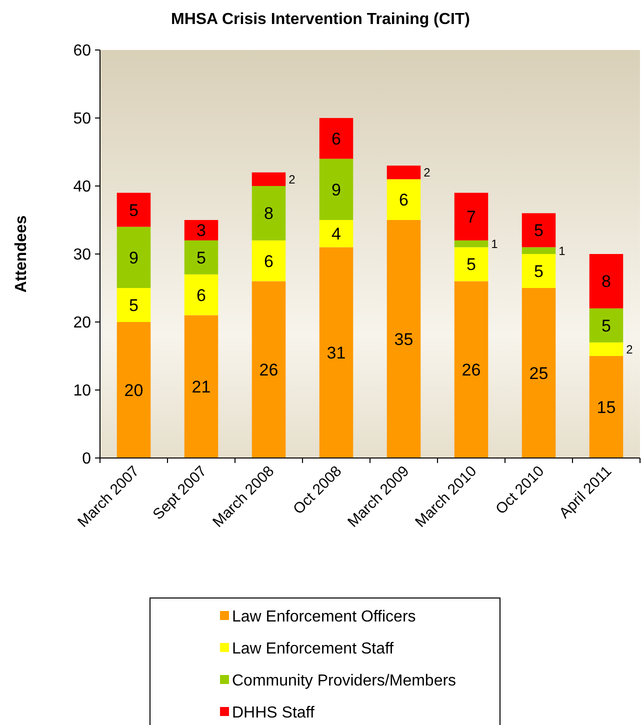 The height and width of the screenshot is (725, 641). I want to click on y-tick-label: 60, so click(82, 51).